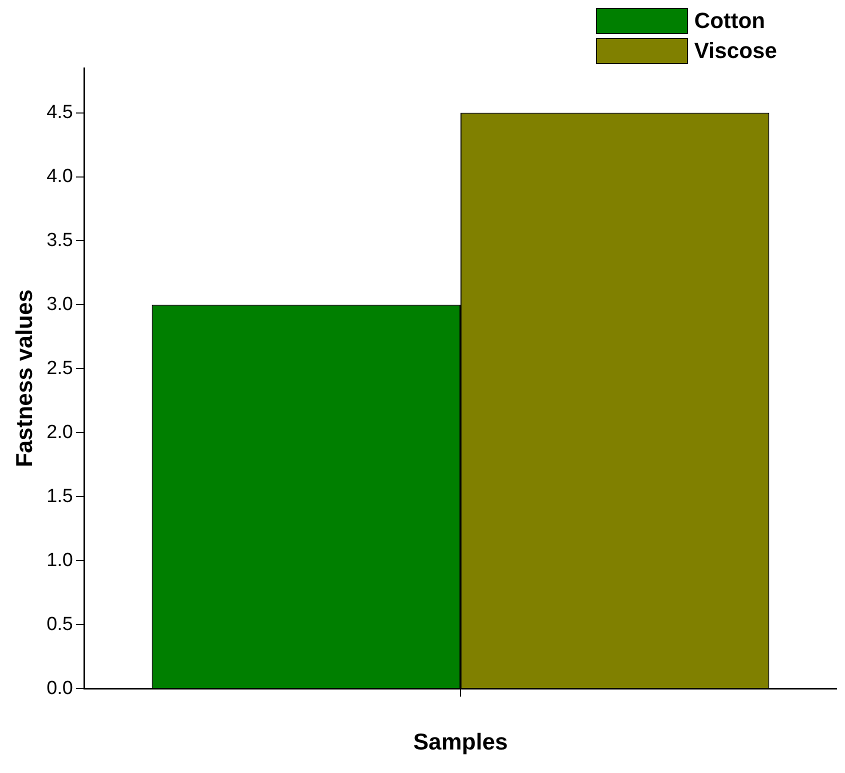  Describe the element at coordinates (60, 240) in the screenshot. I see `y-tick-label: 3.5` at that location.